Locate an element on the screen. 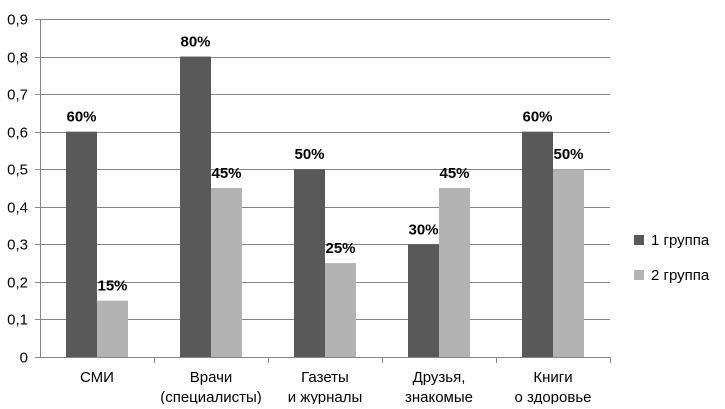  data-label: 80% is located at coordinates (195, 42).